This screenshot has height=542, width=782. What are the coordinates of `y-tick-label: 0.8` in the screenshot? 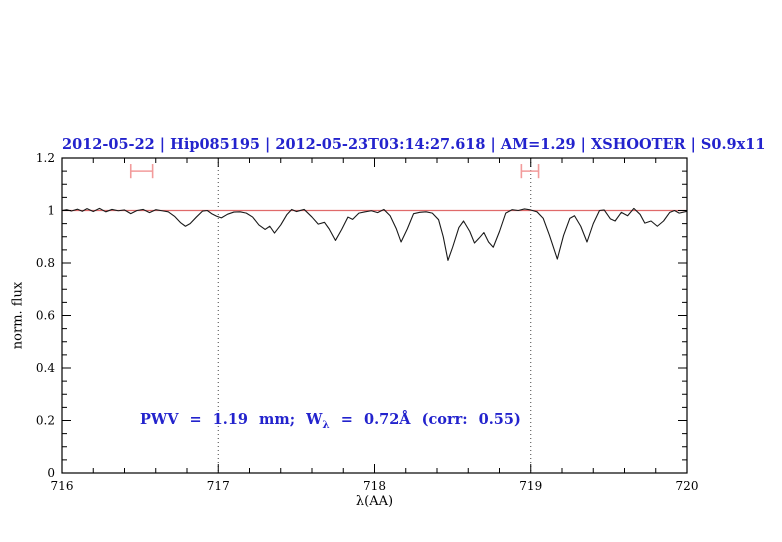 It's located at (45, 263).